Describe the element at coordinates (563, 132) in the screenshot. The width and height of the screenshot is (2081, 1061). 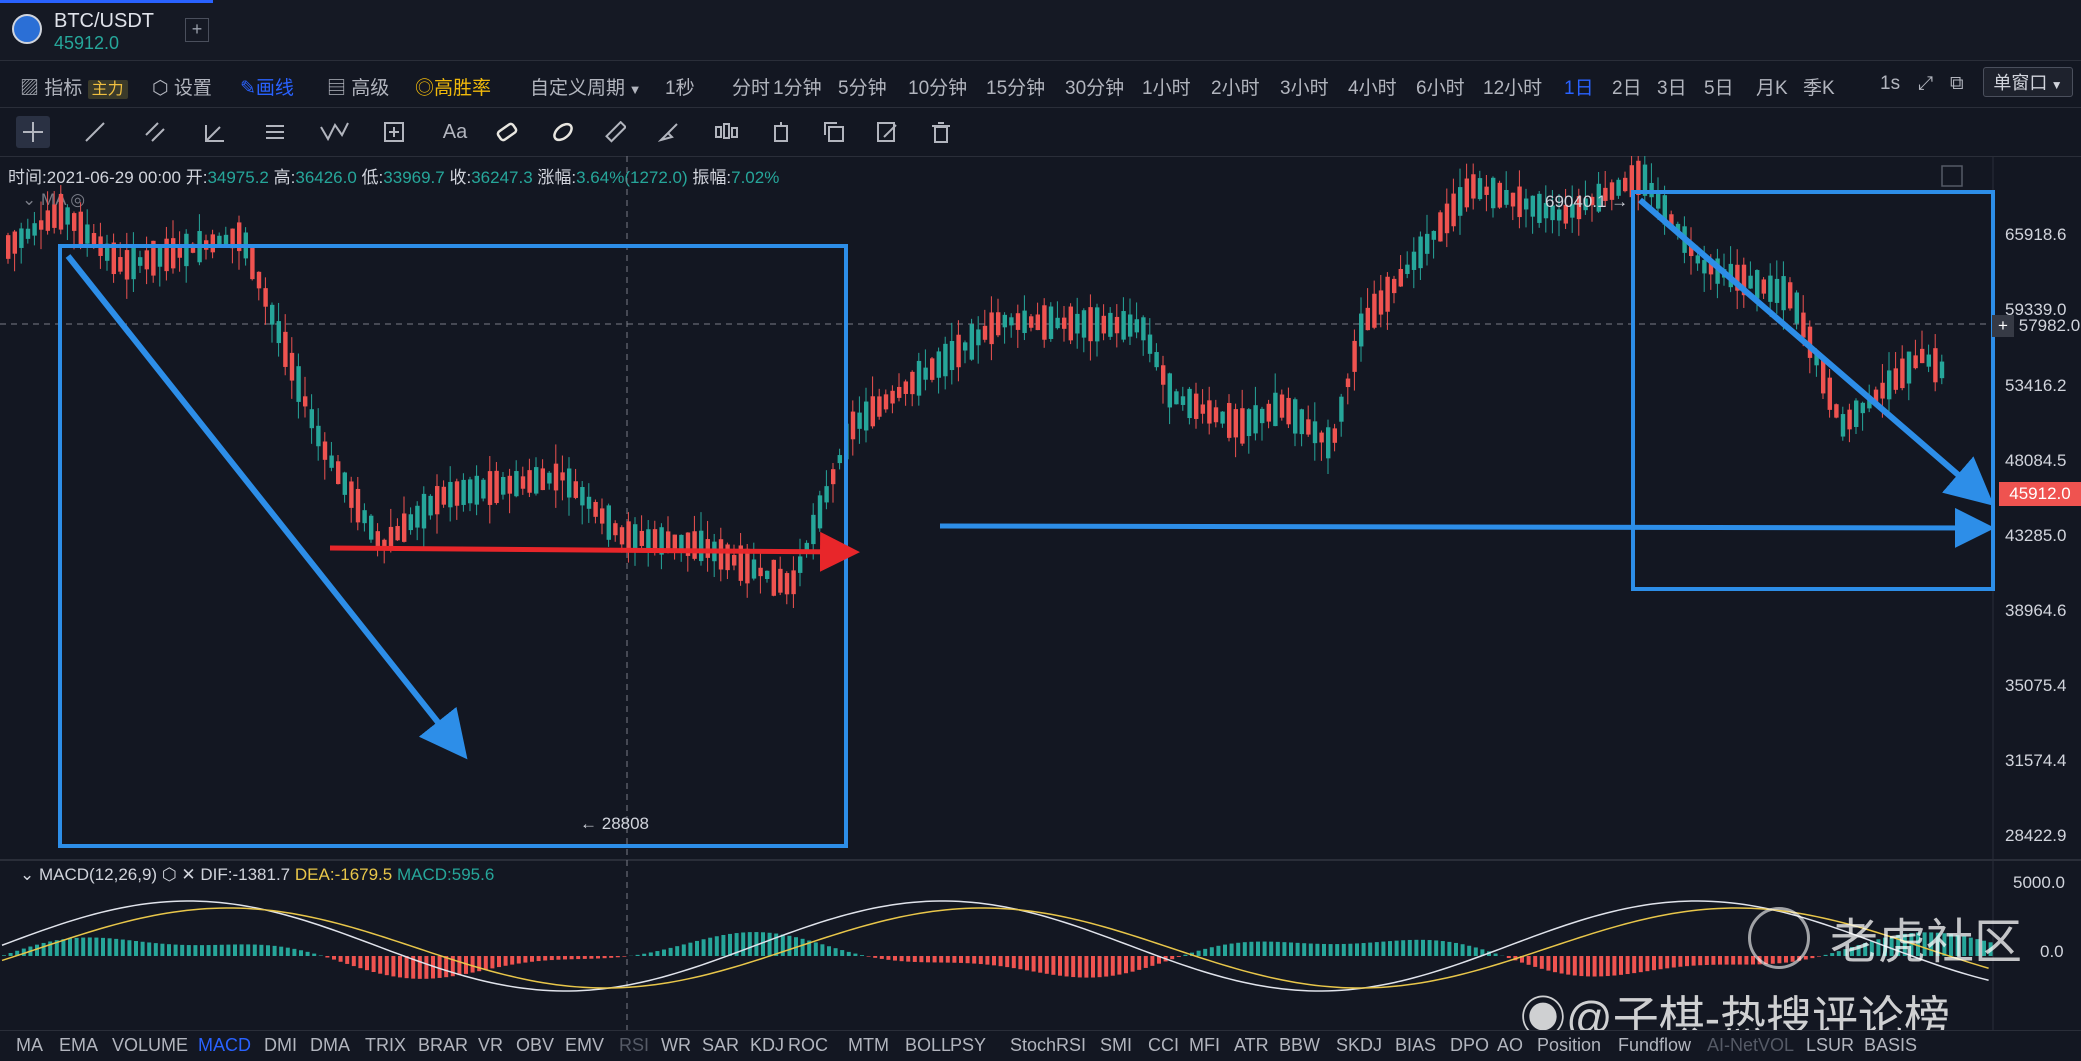
I see `lock-icon` at that location.